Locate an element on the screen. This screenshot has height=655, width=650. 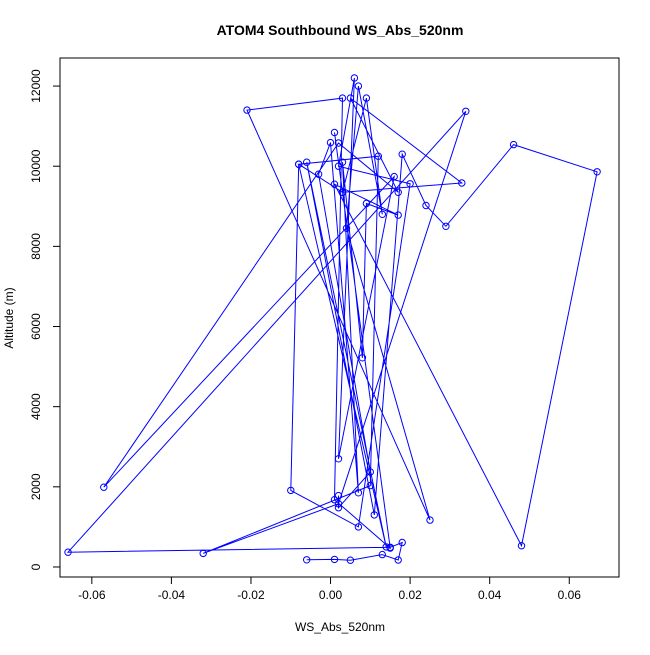
chart-title: ATOM4 Southbound WS_Abs_520nm is located at coordinates (340, 30).